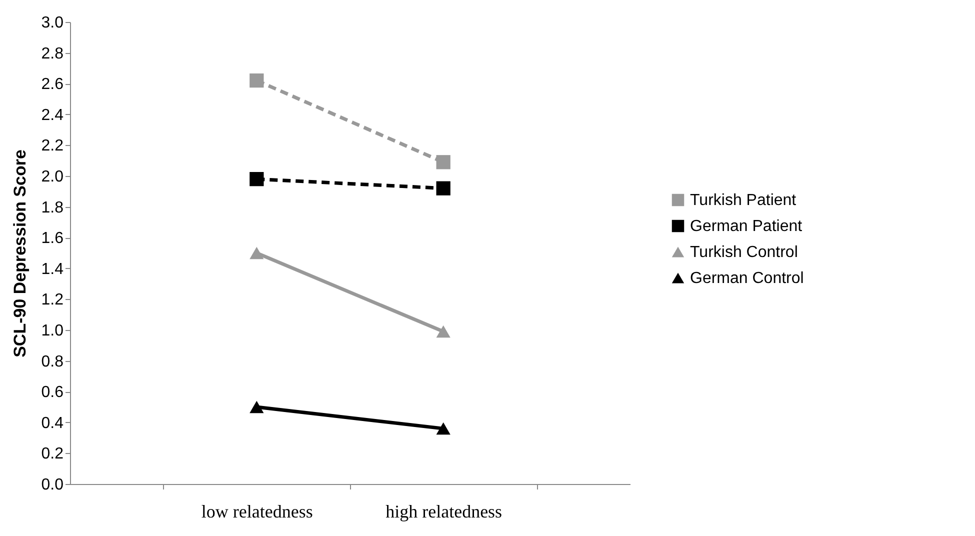  Describe the element at coordinates (746, 226) in the screenshot. I see `legend-label: German Patient` at that location.